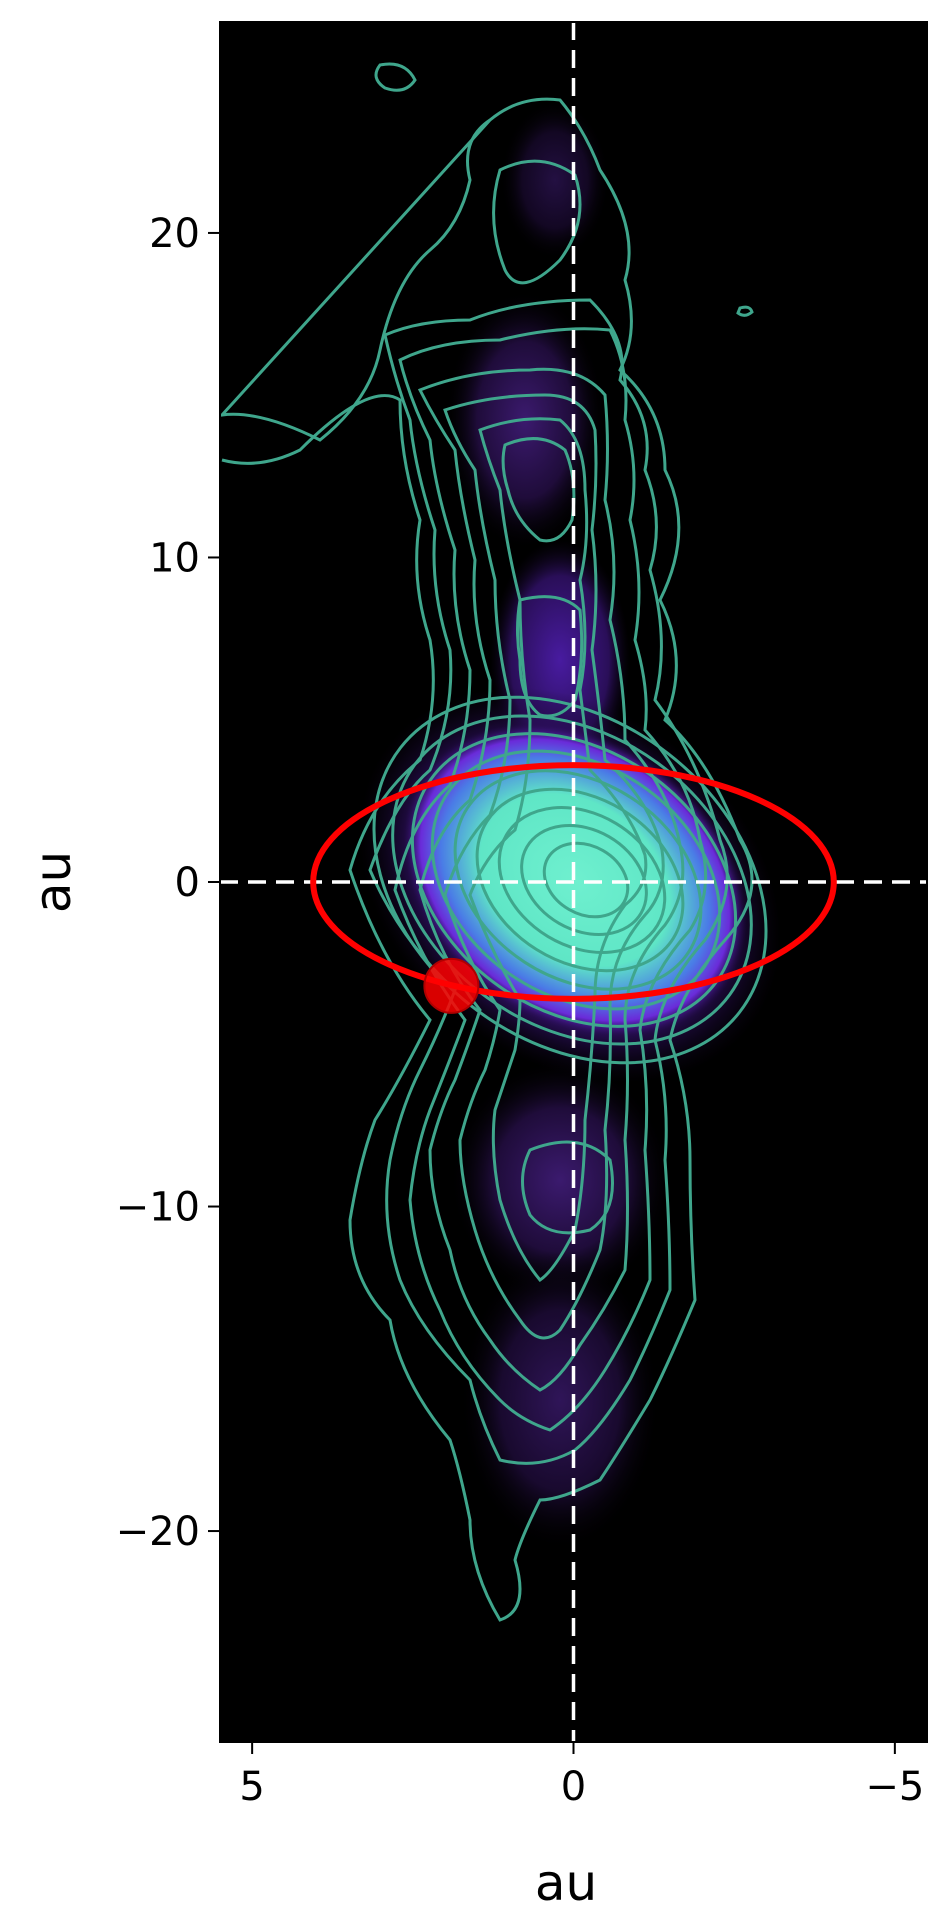 The image size is (952, 1920). Describe the element at coordinates (566, 1883) in the screenshot. I see `x-axis-label: au` at that location.